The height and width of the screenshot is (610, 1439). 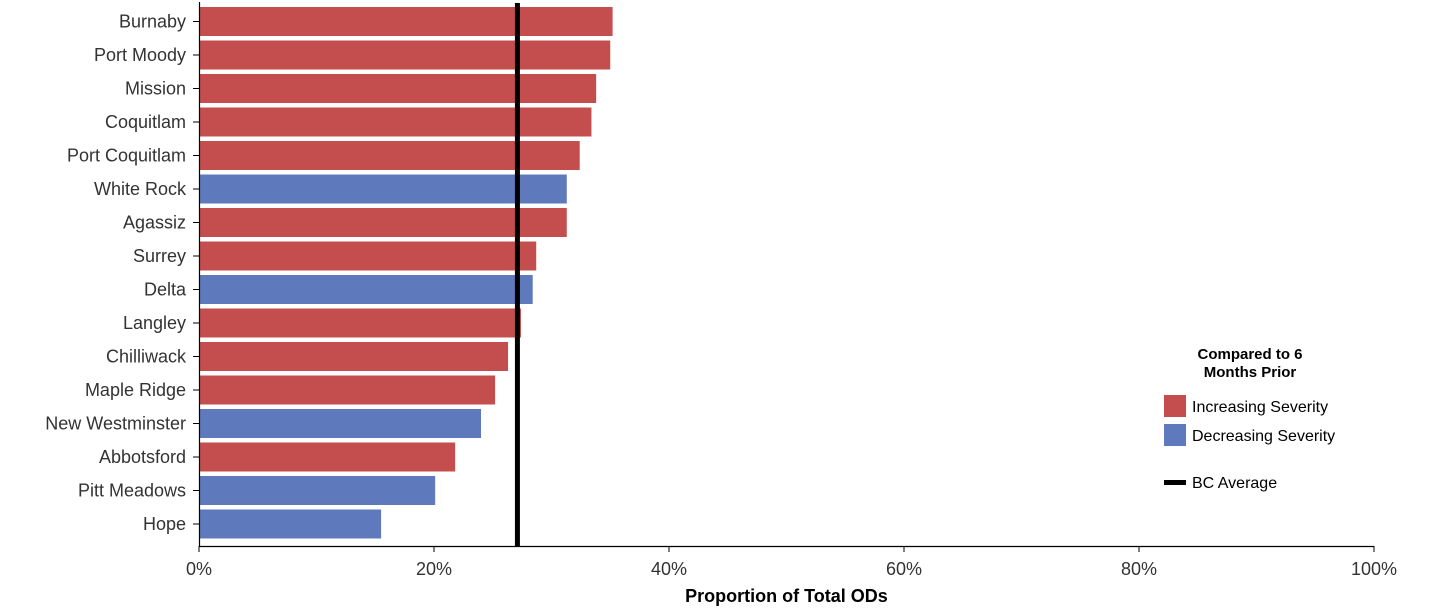 What do you see at coordinates (155, 89) in the screenshot?
I see `category-label-mission: Mission` at bounding box center [155, 89].